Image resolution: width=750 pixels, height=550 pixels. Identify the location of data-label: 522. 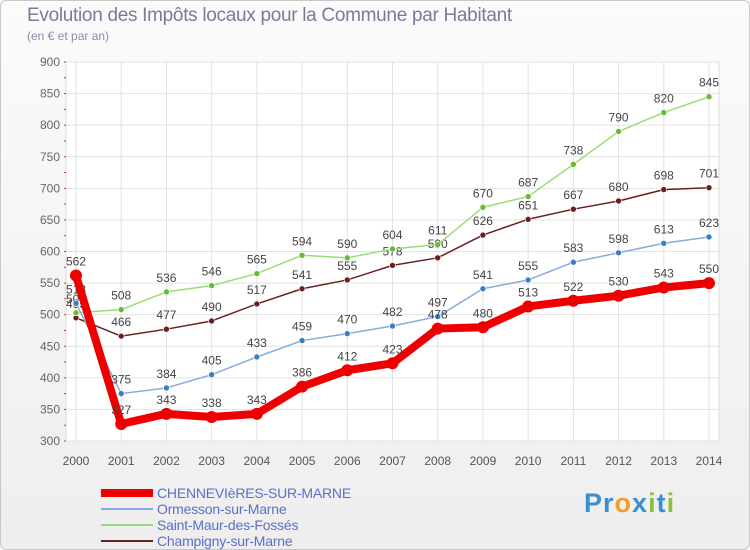
(573, 287).